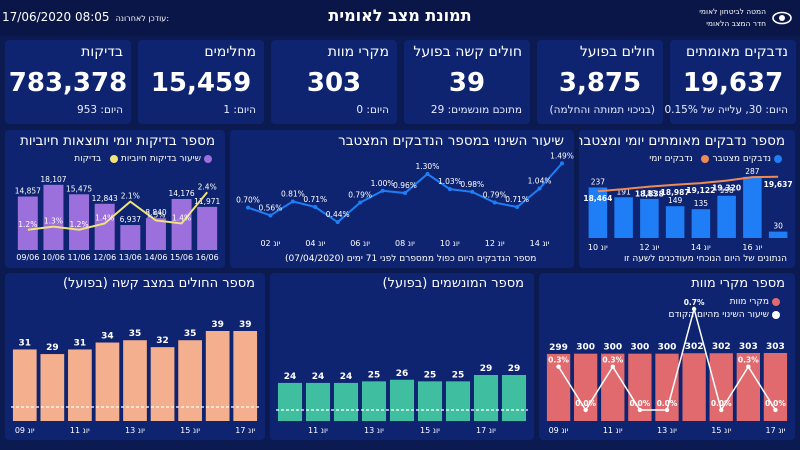 Image resolution: width=800 pixels, height=450 pixels. Describe the element at coordinates (360, 243) in the screenshot. I see `x-tick: 06 יונ` at that location.